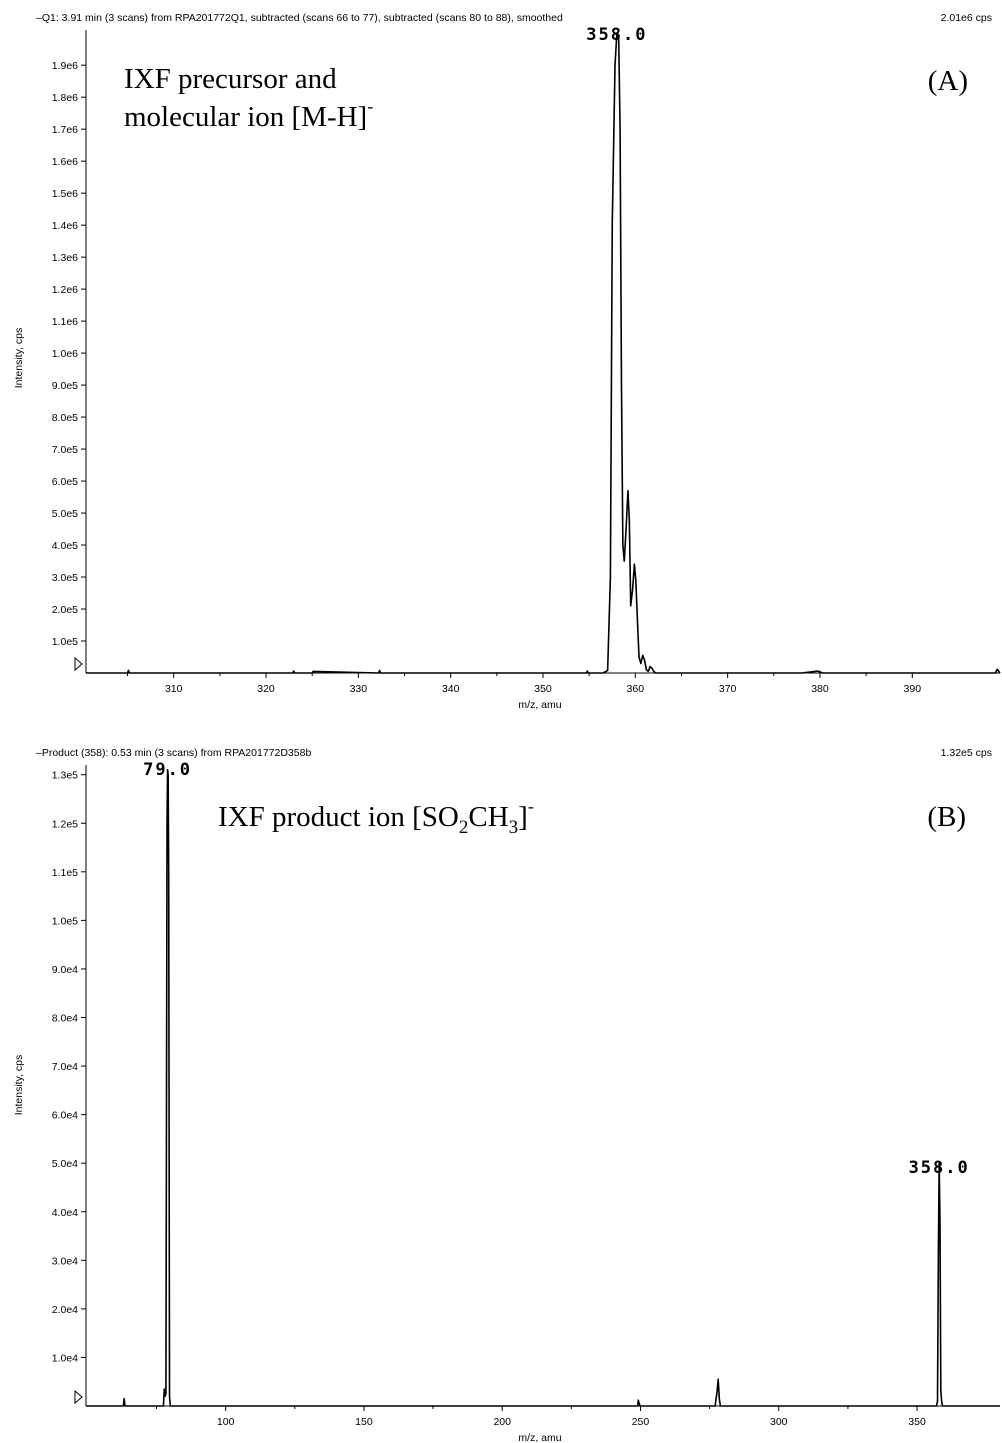  I want to click on panel-a-y-axis-label: Intensity, cps, so click(19, 358).